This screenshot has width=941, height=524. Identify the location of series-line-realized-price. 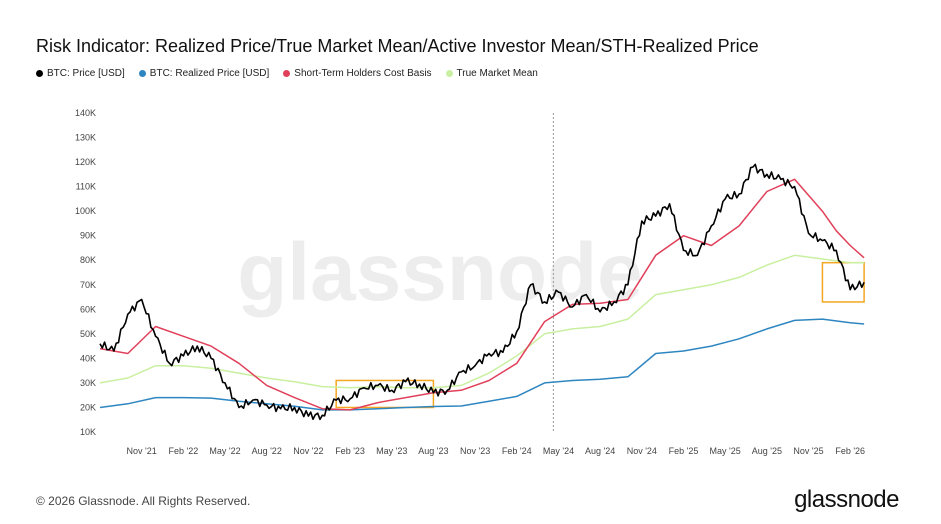
(482, 364).